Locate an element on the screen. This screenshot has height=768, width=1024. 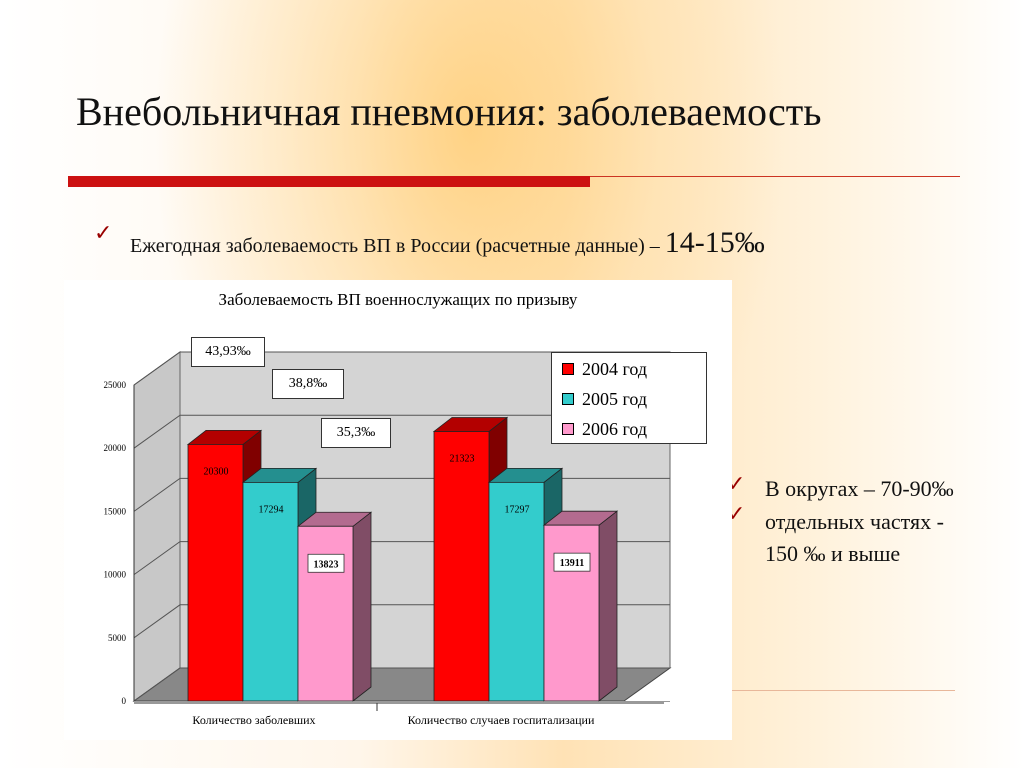
data-label: 13823 is located at coordinates (326, 564).